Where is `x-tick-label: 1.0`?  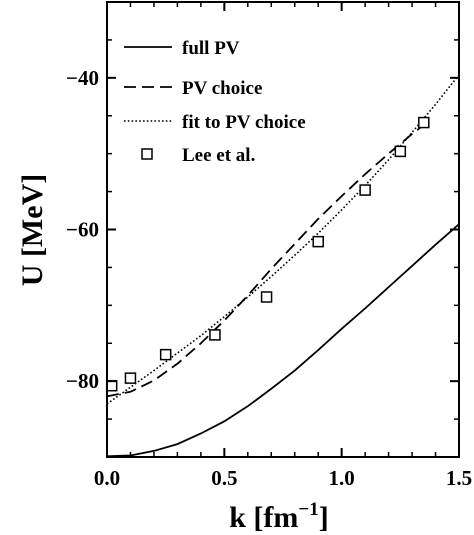
x-tick-label: 1.0 is located at coordinates (342, 478).